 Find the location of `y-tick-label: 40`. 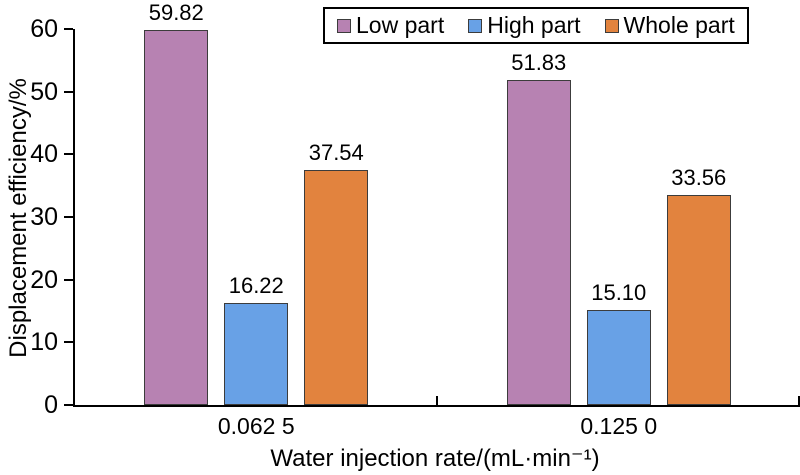

y-tick-label: 40 is located at coordinates (44, 154).